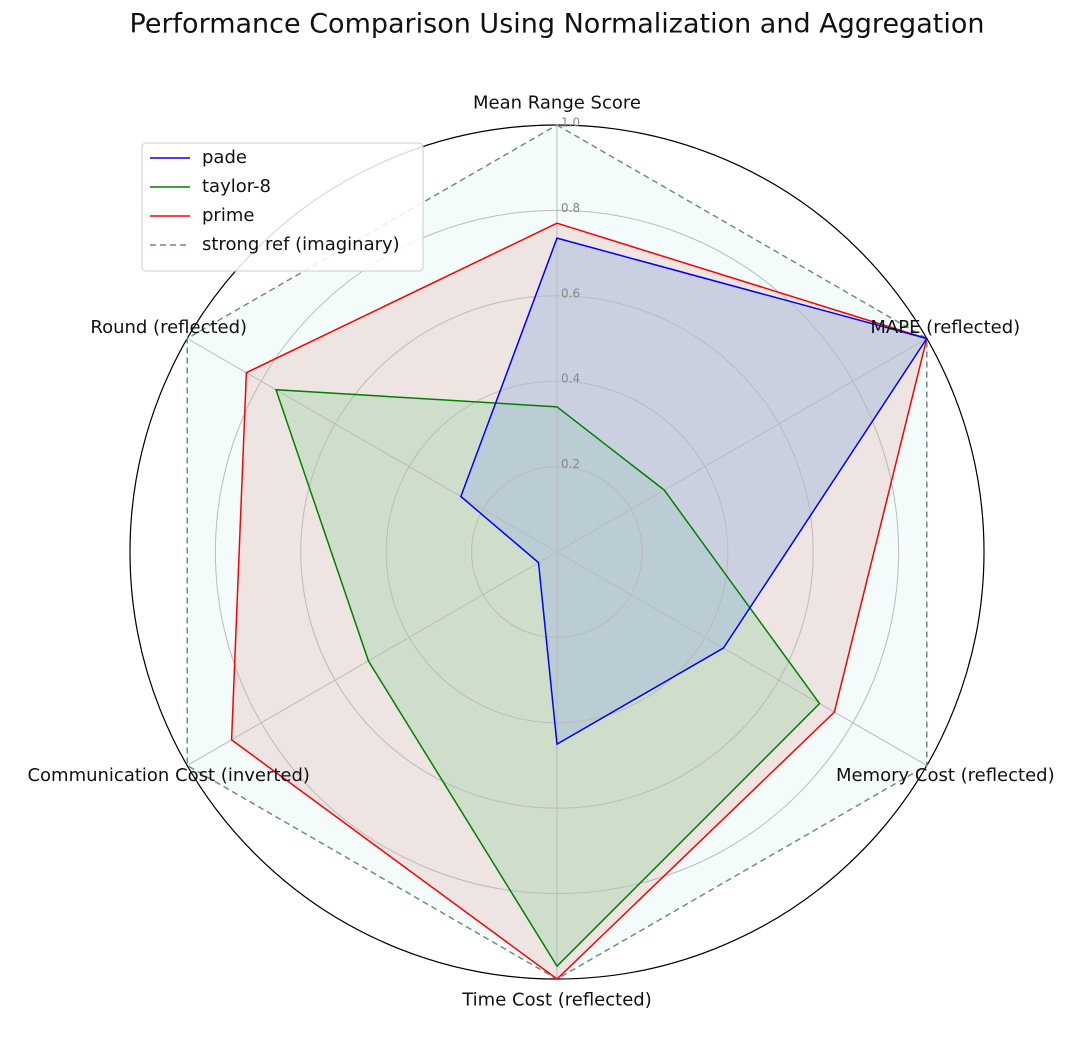 The height and width of the screenshot is (1040, 1080). Describe the element at coordinates (224, 157) in the screenshot. I see `legend-label: pade` at that location.